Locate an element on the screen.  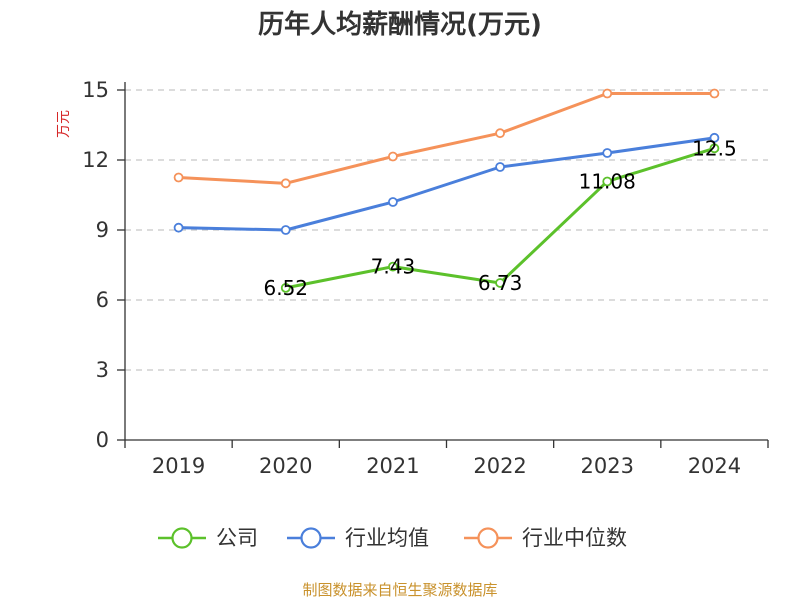
legend-item: 行业中位数 is located at coordinates (545, 538).